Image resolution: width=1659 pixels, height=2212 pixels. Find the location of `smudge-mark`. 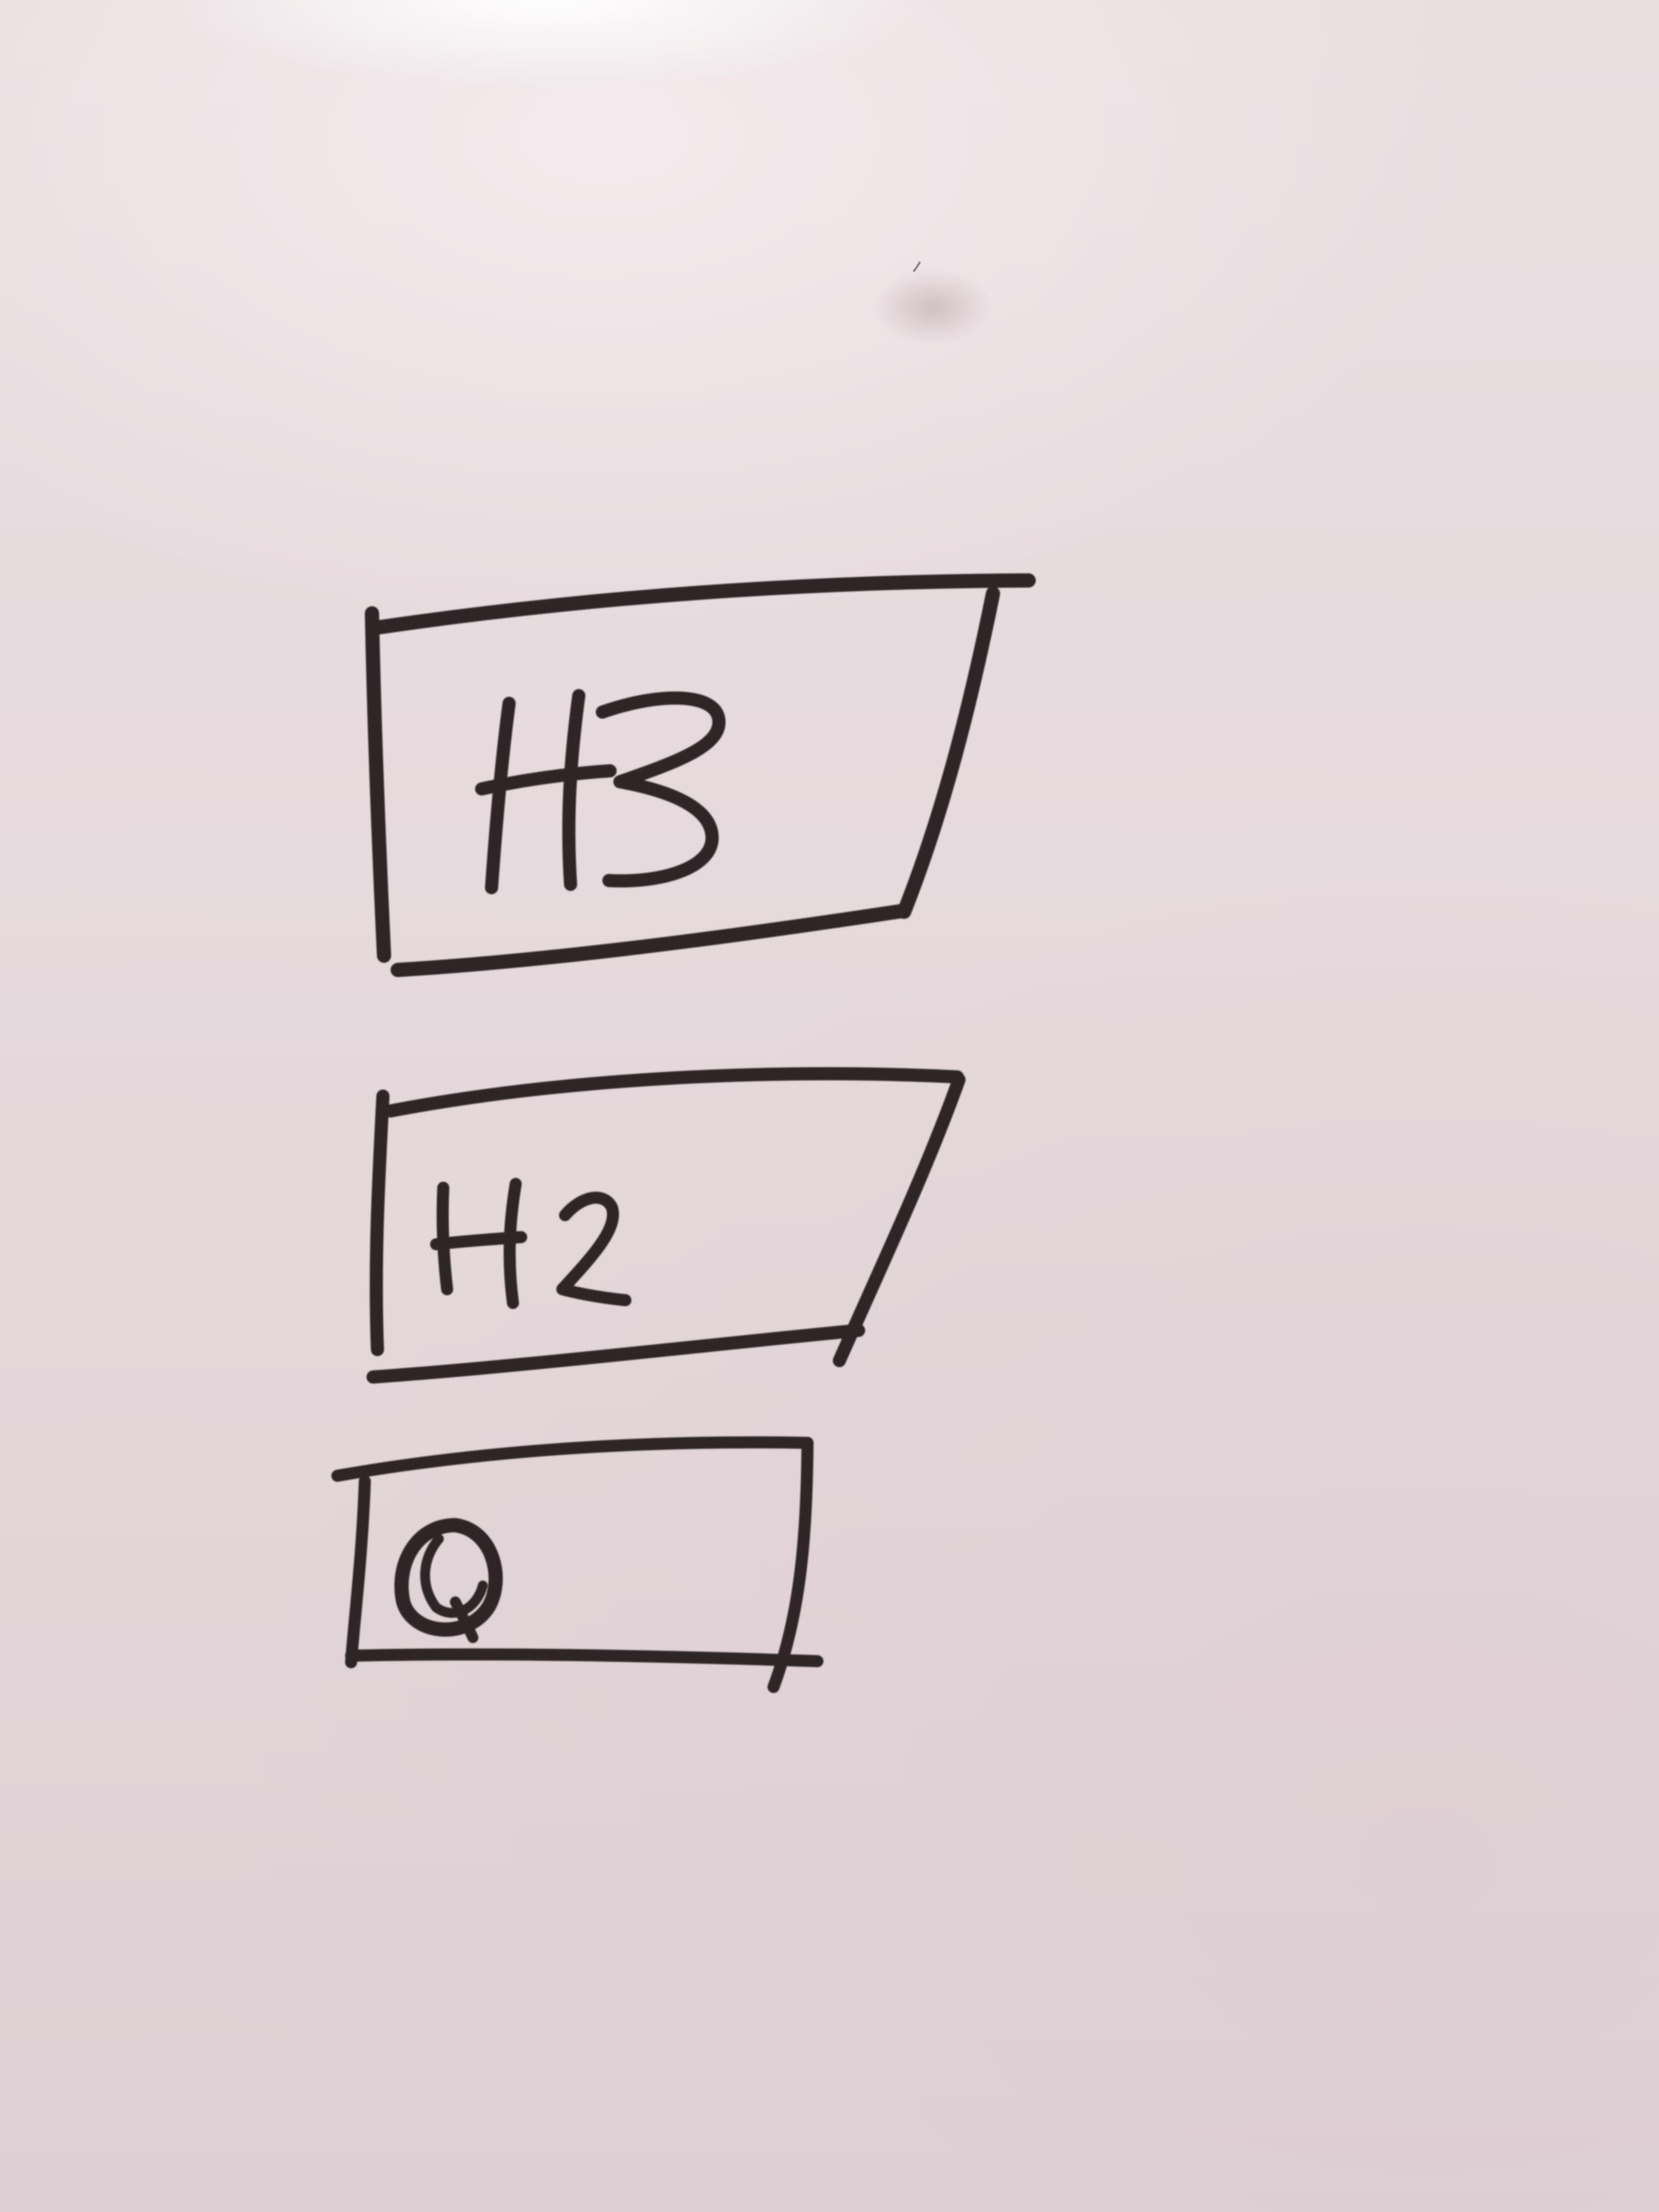

smudge-mark is located at coordinates (933, 307).